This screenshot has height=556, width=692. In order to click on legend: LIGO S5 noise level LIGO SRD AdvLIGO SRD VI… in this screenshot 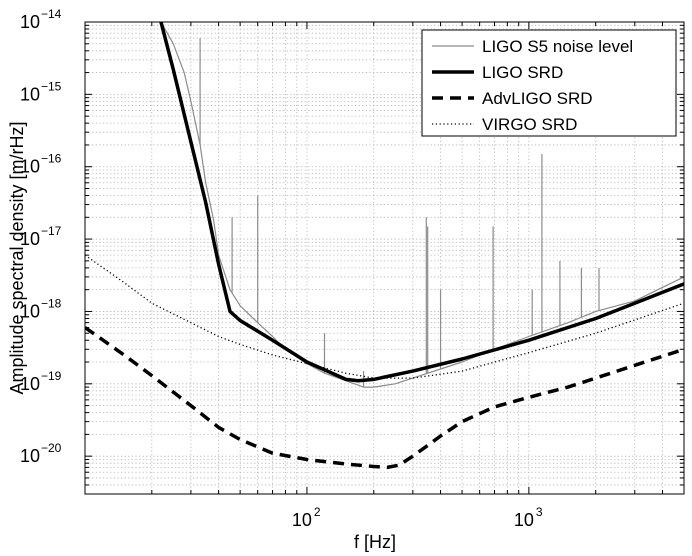, I will do `click(549, 83)`.